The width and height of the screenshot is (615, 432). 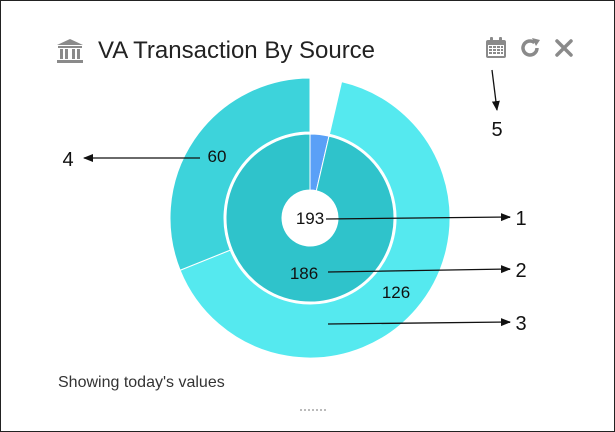 I want to click on center-total-label: 193, so click(x=310, y=218).